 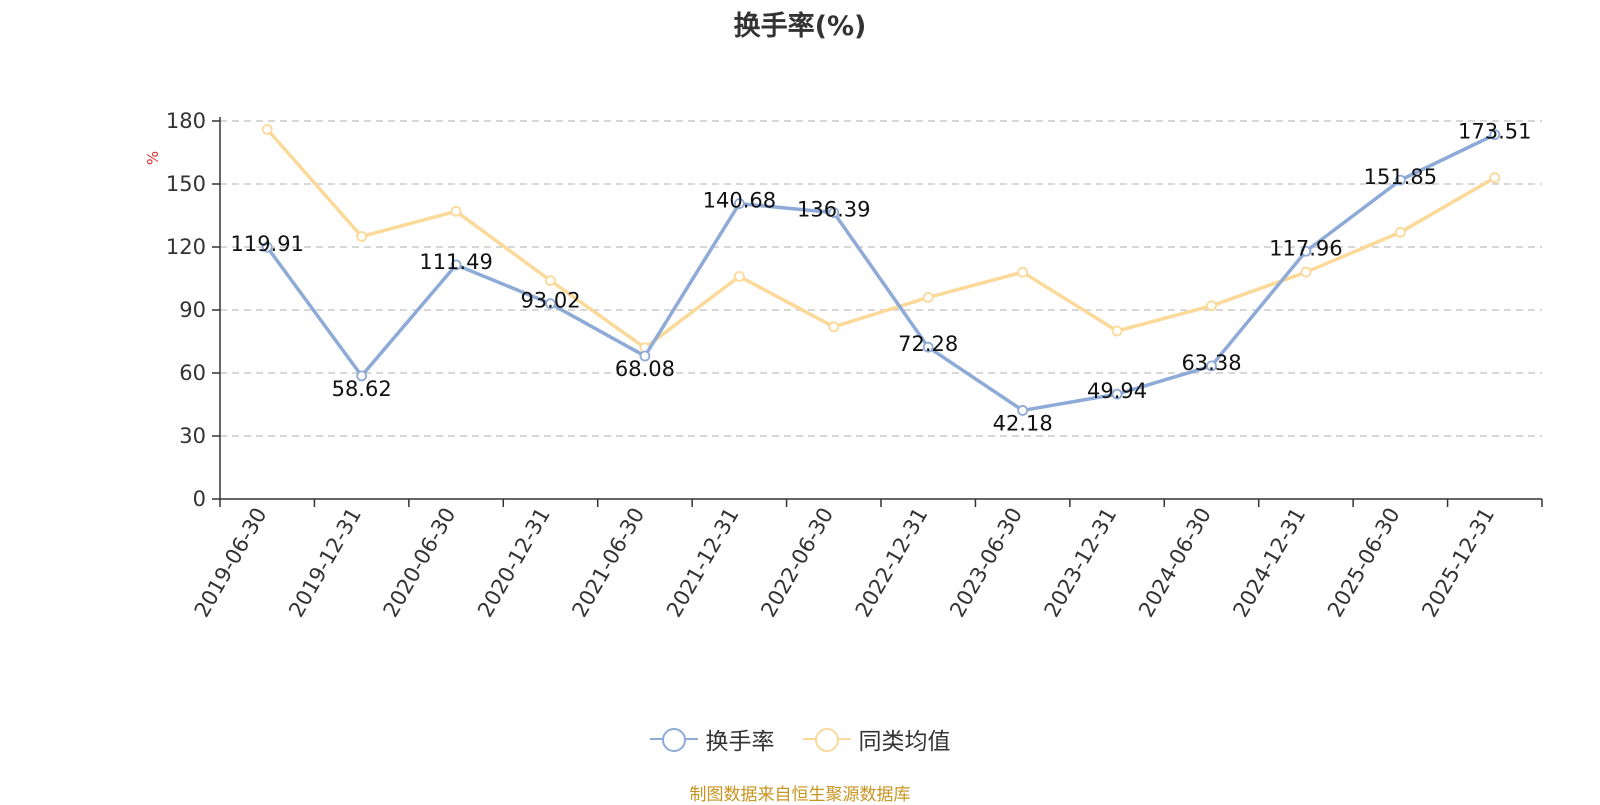 What do you see at coordinates (192, 436) in the screenshot?
I see `y-tick-label-30: 30` at bounding box center [192, 436].